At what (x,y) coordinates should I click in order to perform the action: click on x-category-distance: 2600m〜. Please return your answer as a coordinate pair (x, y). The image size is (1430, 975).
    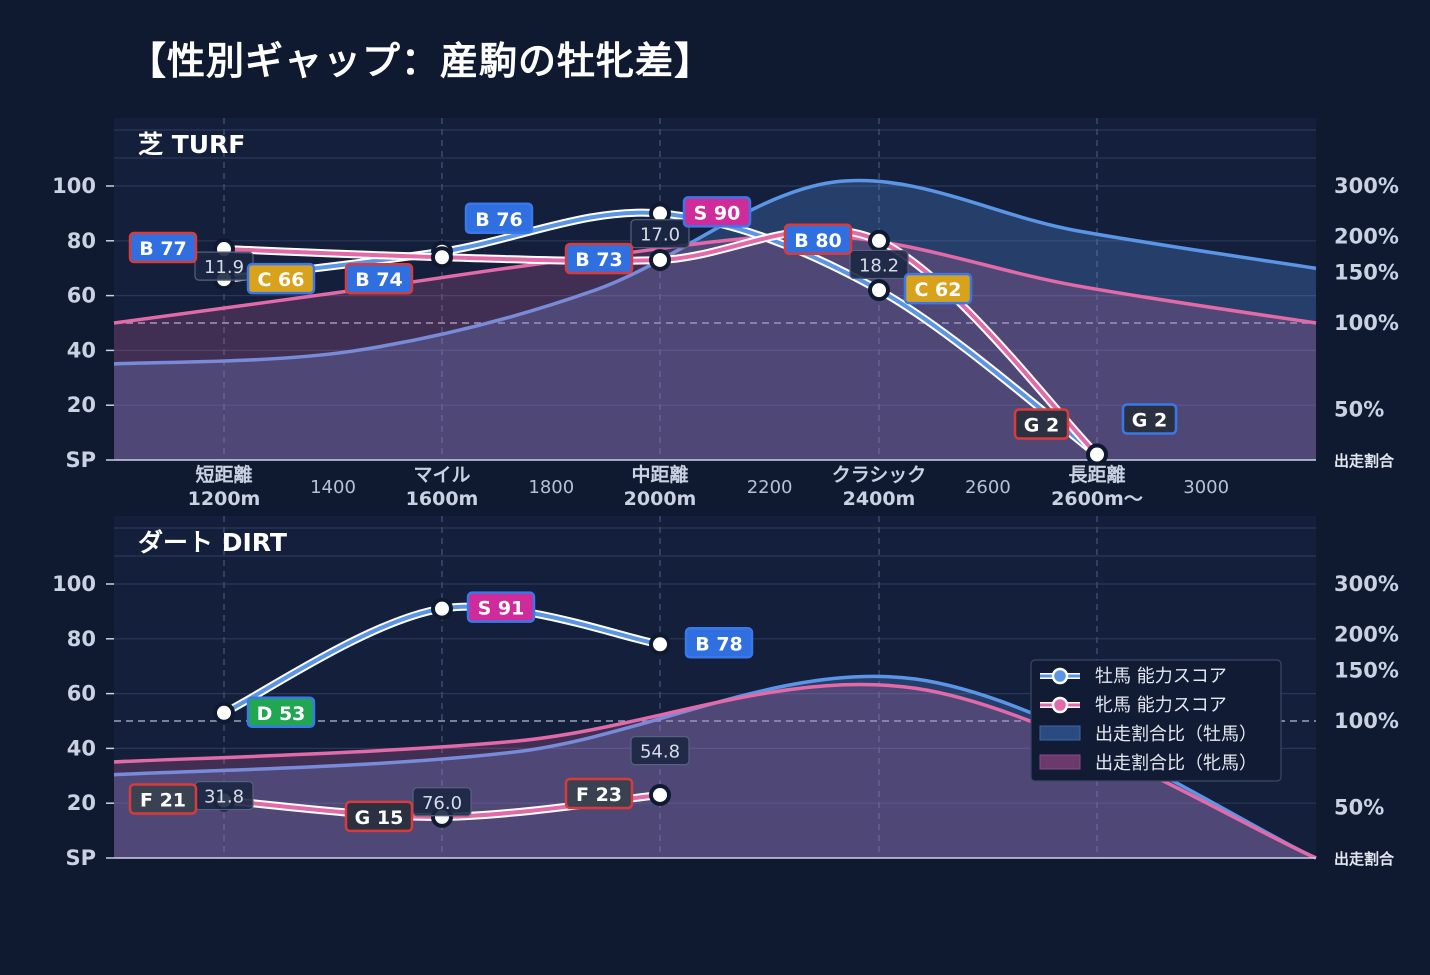
    Looking at the image, I should click on (1097, 499).